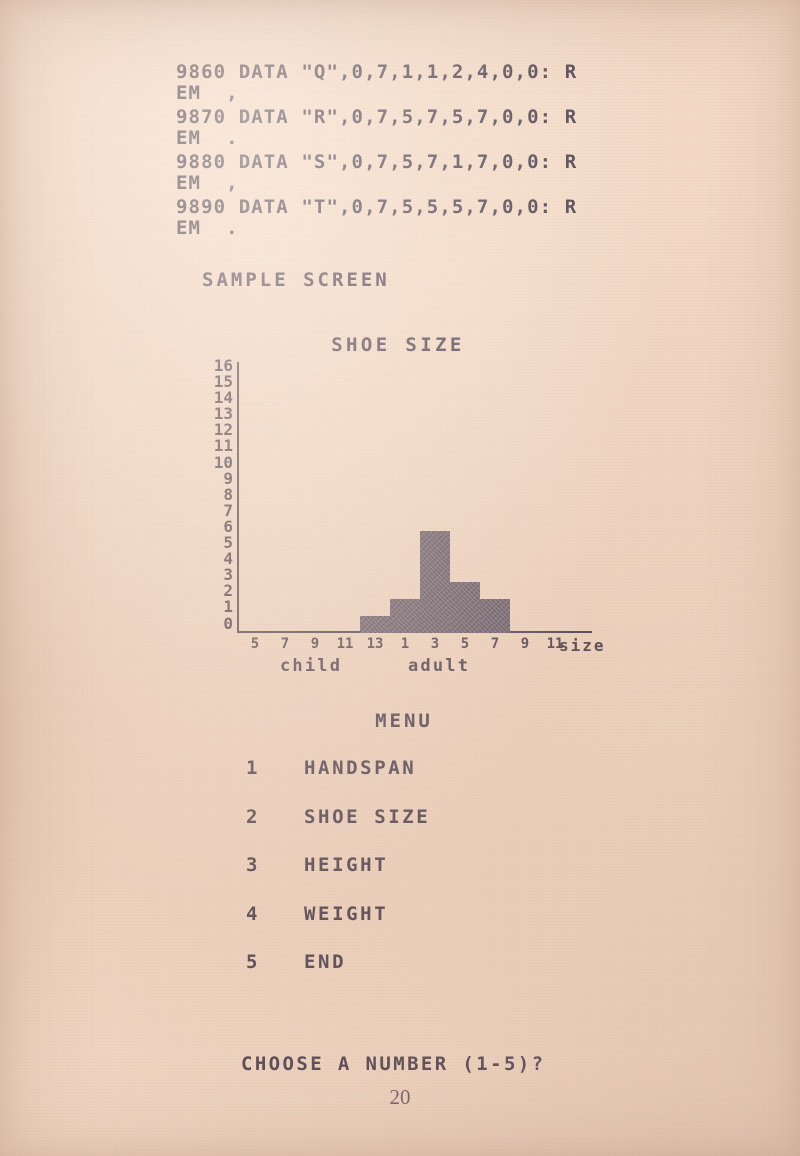 The image size is (800, 1156). Describe the element at coordinates (311, 666) in the screenshot. I see `chart-group-label: child` at that location.